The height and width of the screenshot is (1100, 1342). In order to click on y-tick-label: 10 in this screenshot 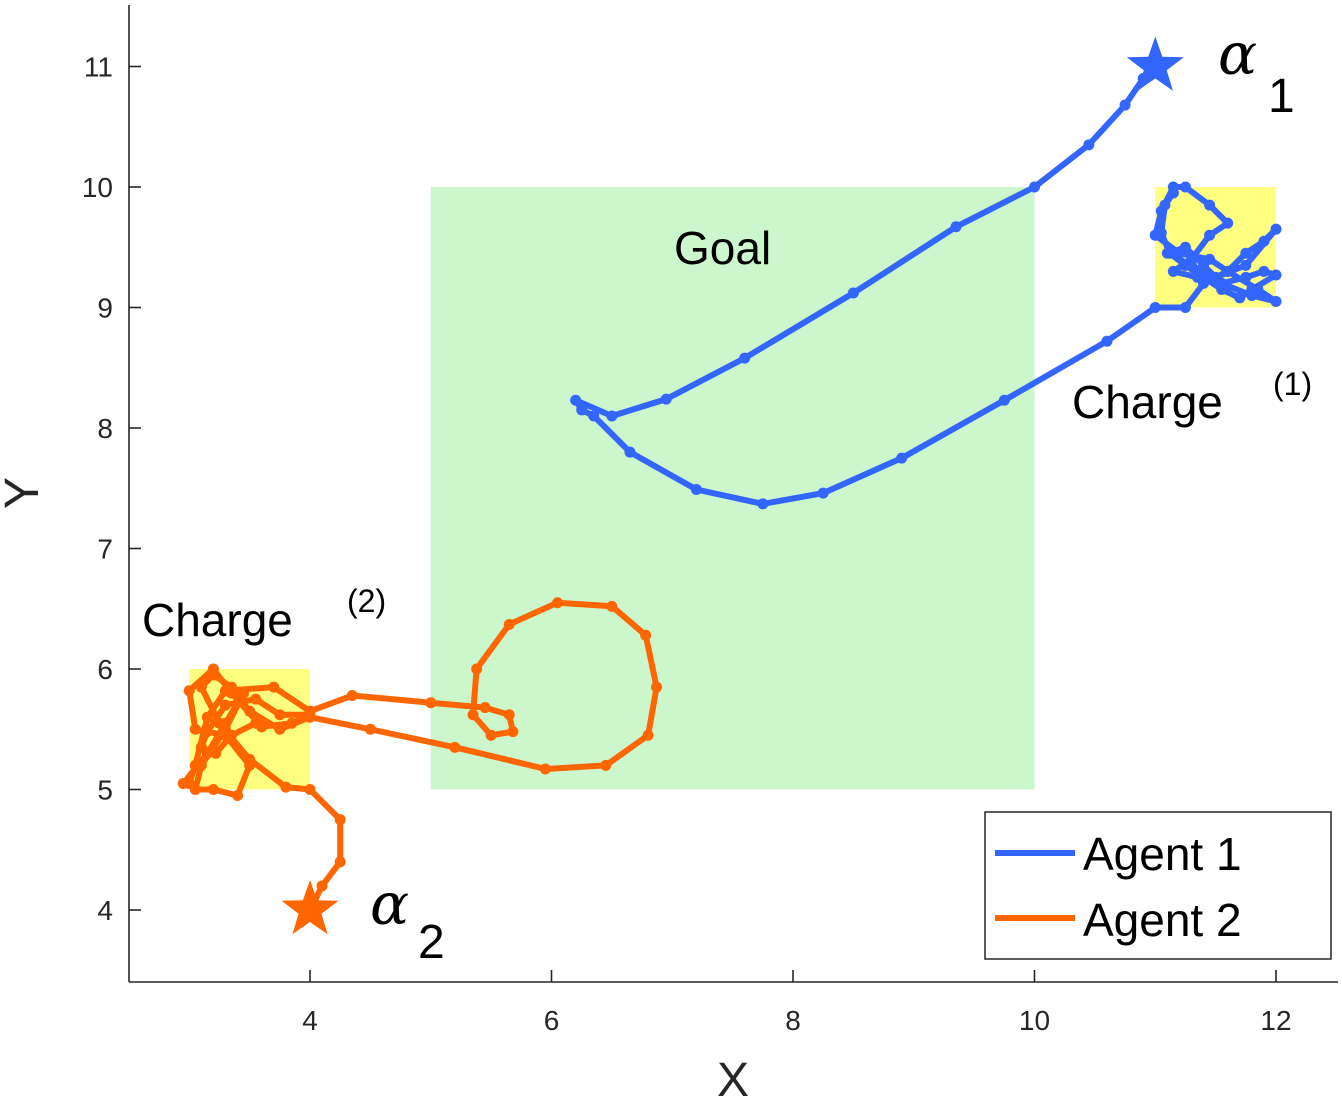, I will do `click(97, 187)`.